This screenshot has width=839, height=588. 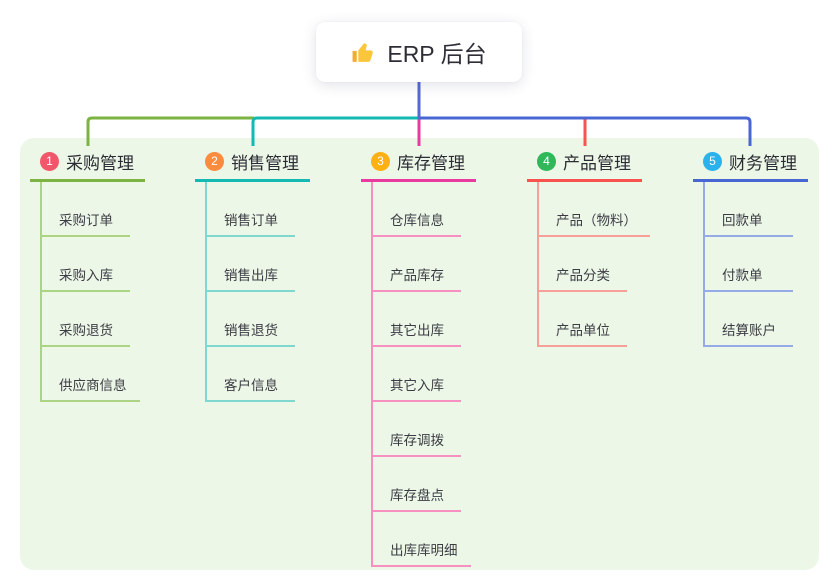 What do you see at coordinates (86, 209) in the screenshot?
I see `child-node: 采购订单` at bounding box center [86, 209].